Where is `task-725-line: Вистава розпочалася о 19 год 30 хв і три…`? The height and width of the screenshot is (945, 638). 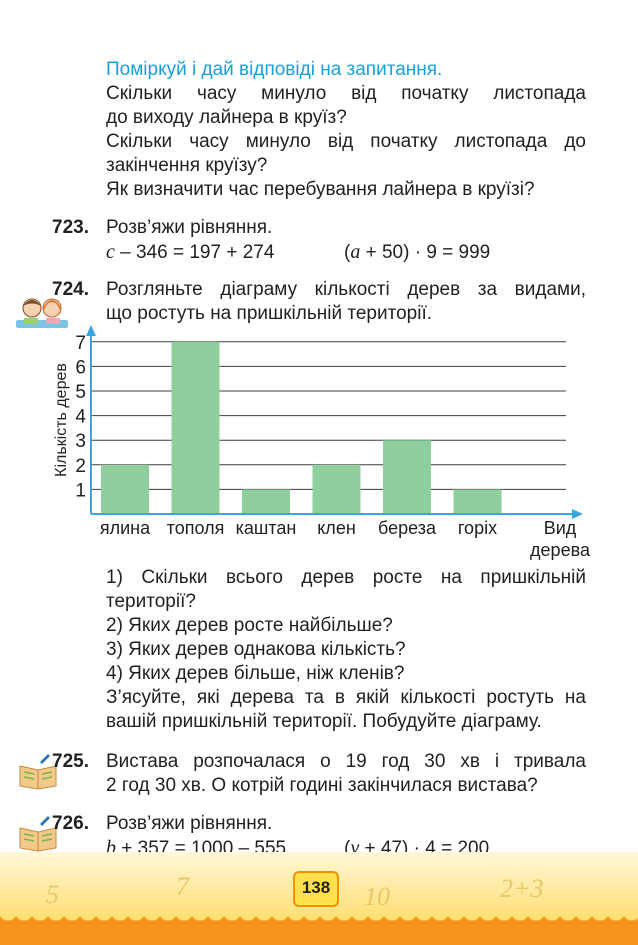
task-725-line: Вистава розпочалася о 19 год 30 хв і три… is located at coordinates (346, 761).